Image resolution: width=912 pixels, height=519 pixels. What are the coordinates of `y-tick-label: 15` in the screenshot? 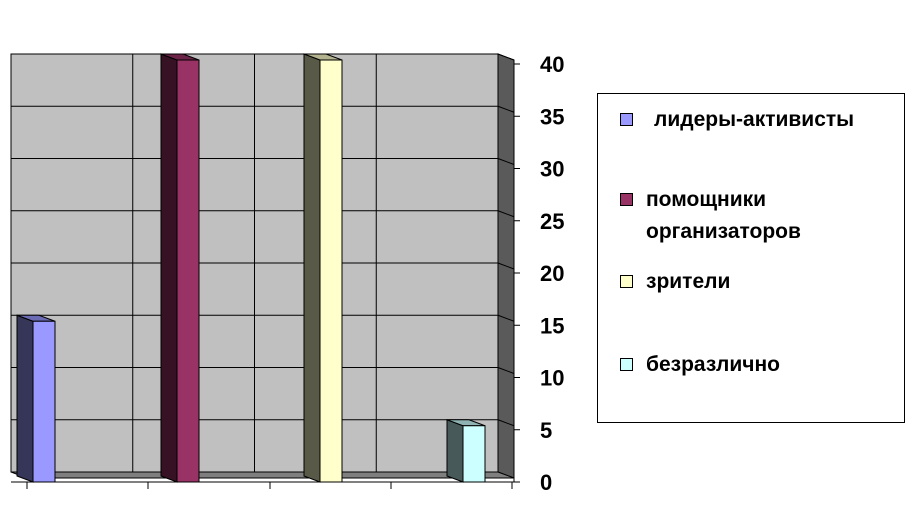 It's located at (552, 325).